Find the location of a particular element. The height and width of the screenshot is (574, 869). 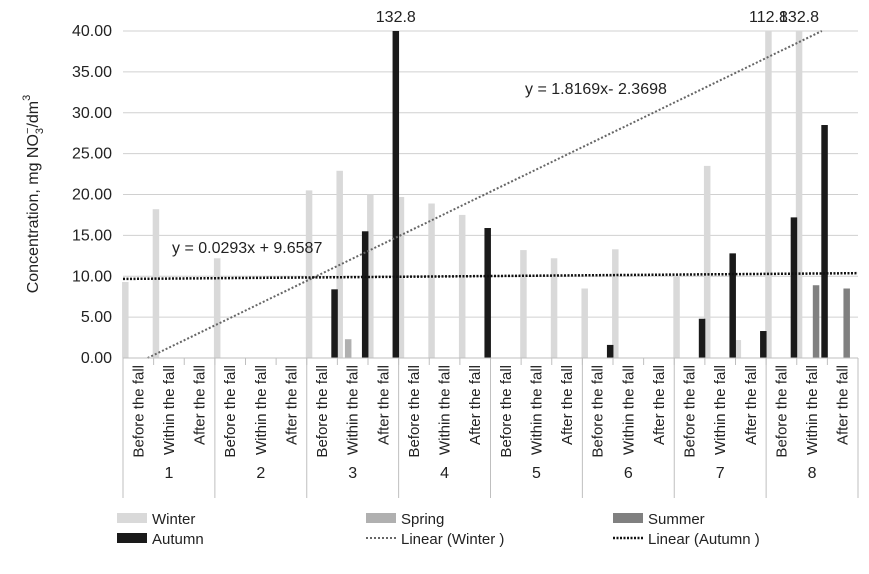

group-label: 1 is located at coordinates (168, 473).